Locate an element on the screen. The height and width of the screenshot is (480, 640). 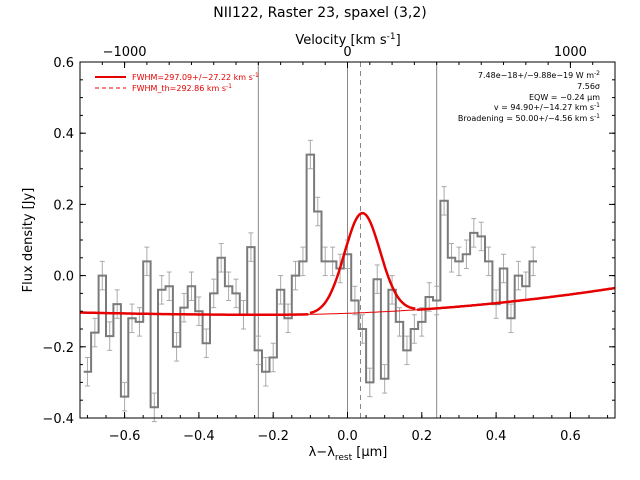
chart-title: NII122, Raster 23, spaxel (3,2) is located at coordinates (319, 13).